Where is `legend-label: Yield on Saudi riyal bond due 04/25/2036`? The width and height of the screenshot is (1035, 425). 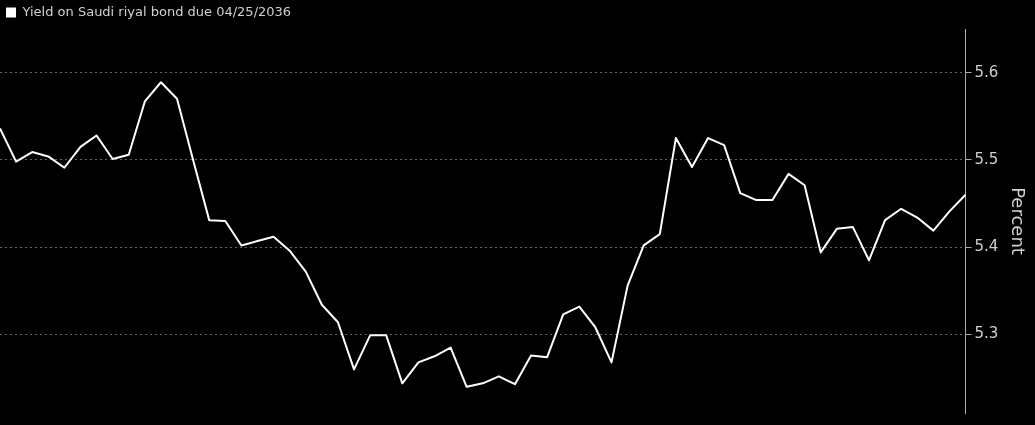
legend-label: Yield on Saudi riyal bond due 04/25/2036 is located at coordinates (156, 11).